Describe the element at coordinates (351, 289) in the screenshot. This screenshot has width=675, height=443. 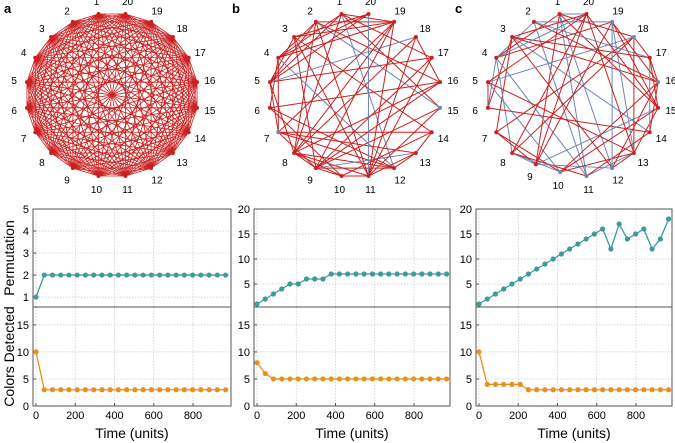
I see `series-line-top` at that location.